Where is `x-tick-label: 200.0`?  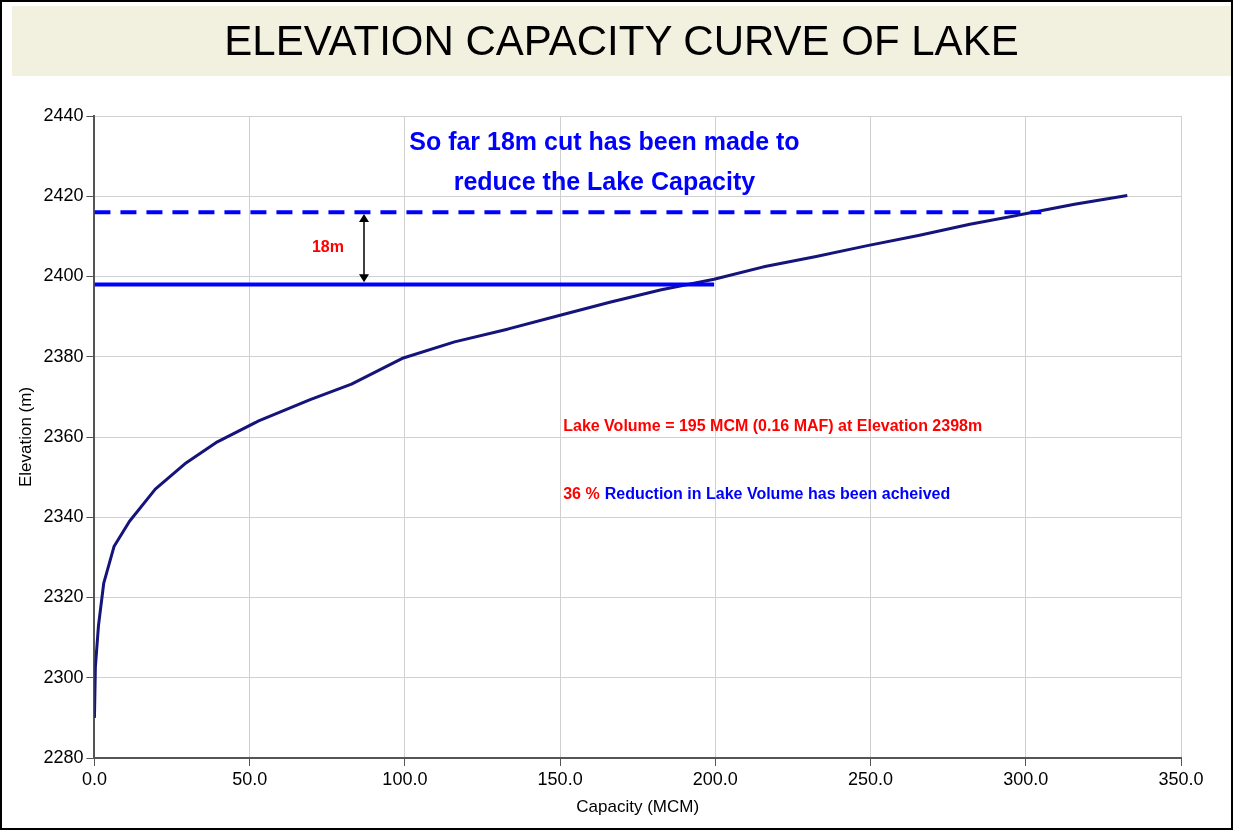
x-tick-label: 200.0 is located at coordinates (715, 778).